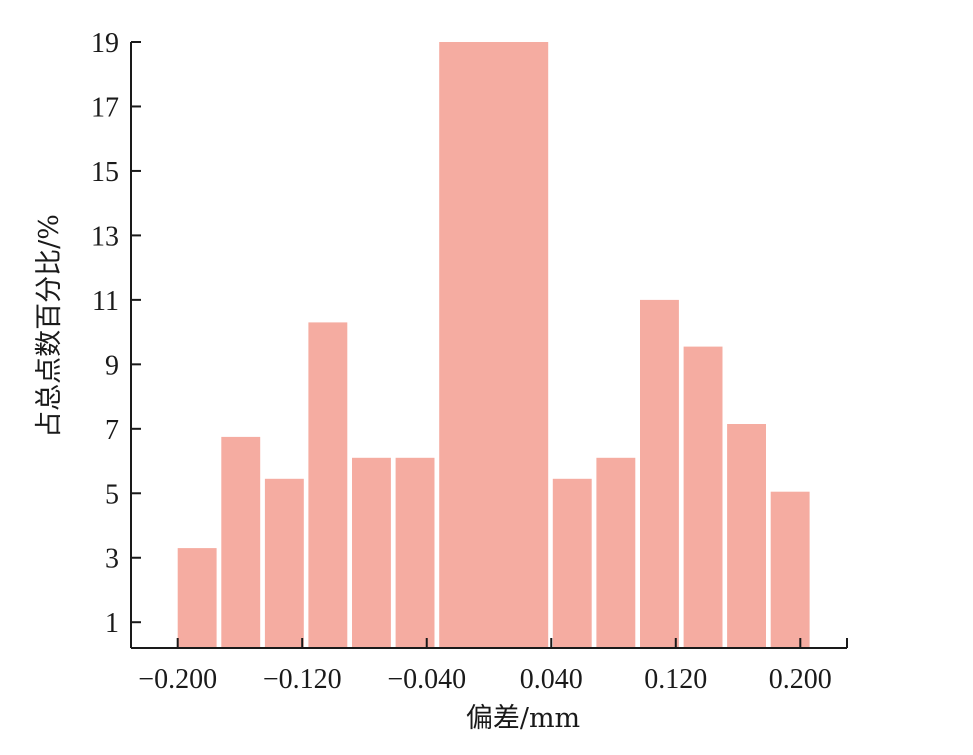 Image resolution: width=973 pixels, height=755 pixels. I want to click on y-tick-label: 19, so click(105, 43).